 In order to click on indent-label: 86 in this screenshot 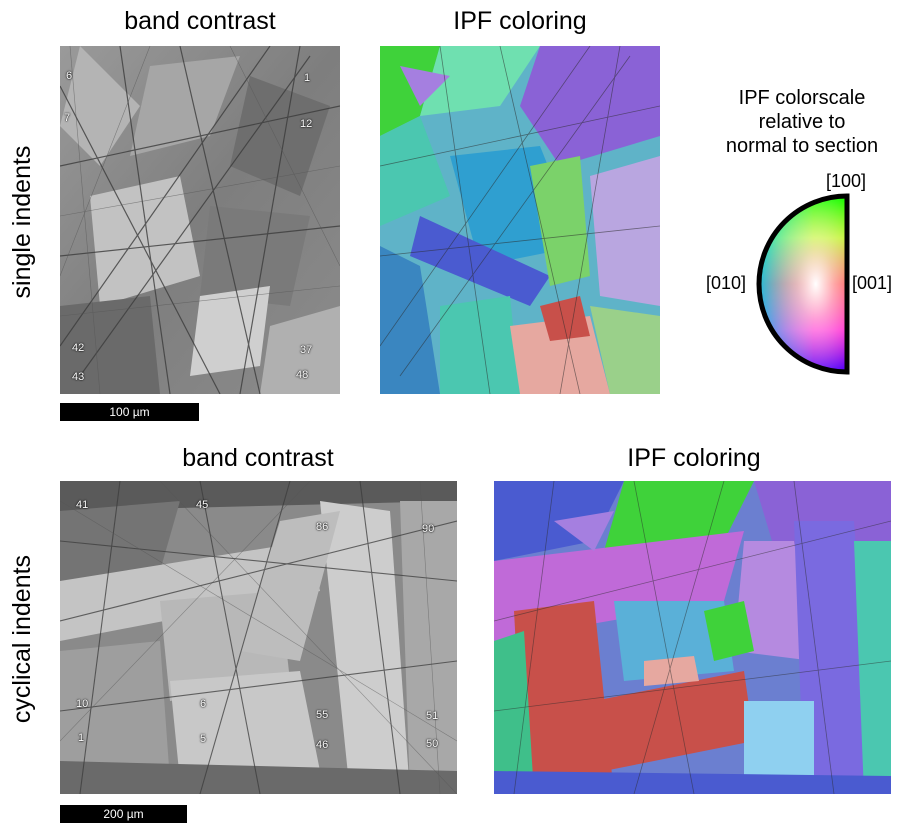, I will do `click(322, 527)`.